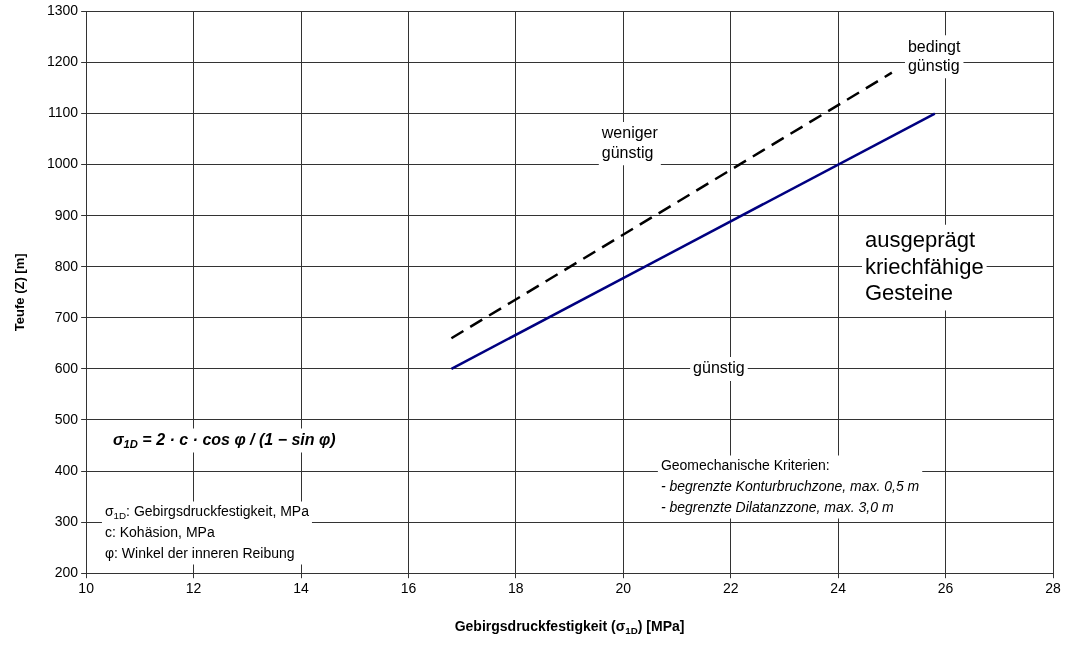  What do you see at coordinates (408, 588) in the screenshot?
I see `x-tick-label: 16` at bounding box center [408, 588].